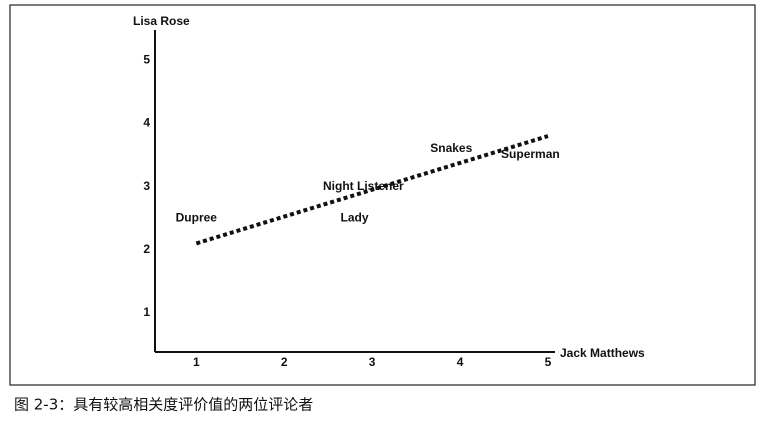 Image resolution: width=769 pixels, height=422 pixels. Describe the element at coordinates (146, 186) in the screenshot. I see `y-tick-label: 3` at that location.